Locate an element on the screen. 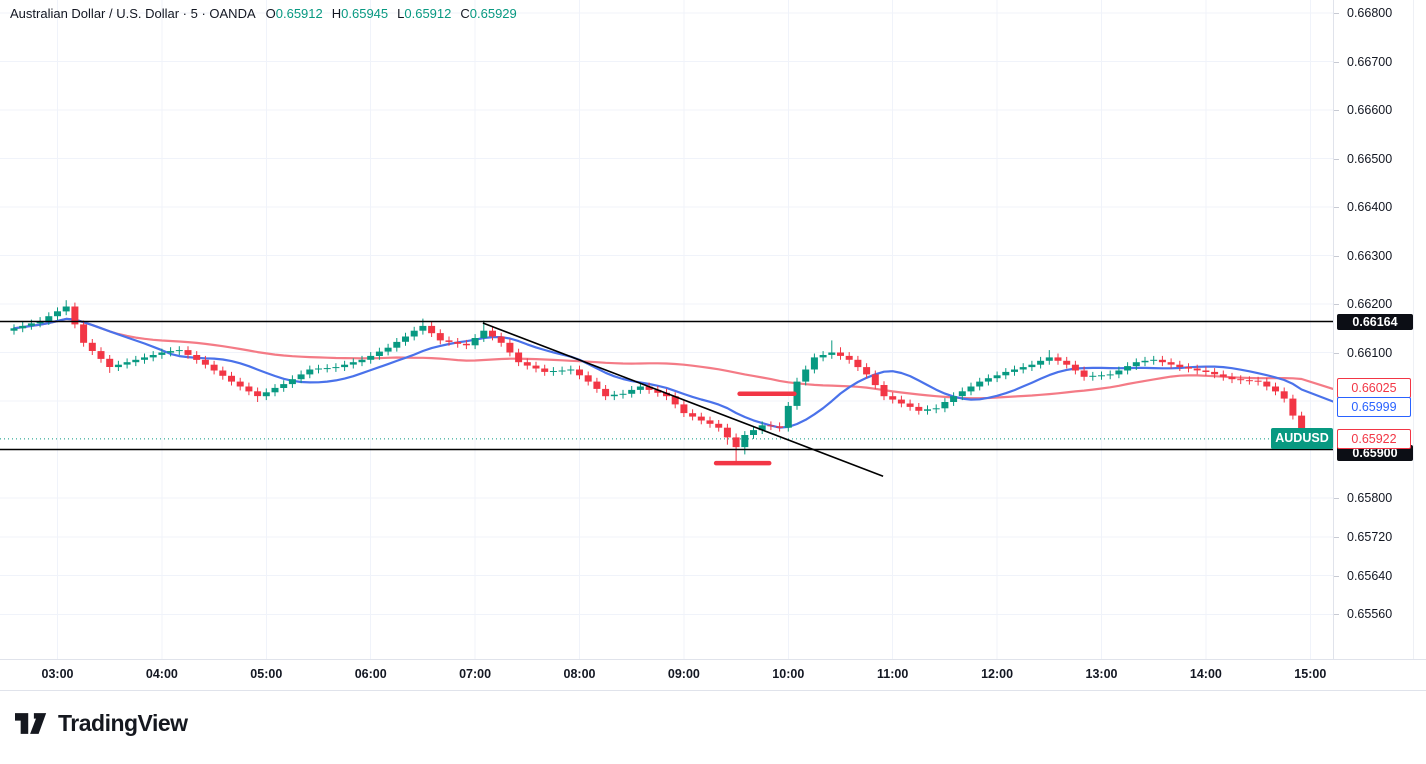 The image size is (1426, 764). hline-lower-price-badge: 0.65900 is located at coordinates (1375, 453).